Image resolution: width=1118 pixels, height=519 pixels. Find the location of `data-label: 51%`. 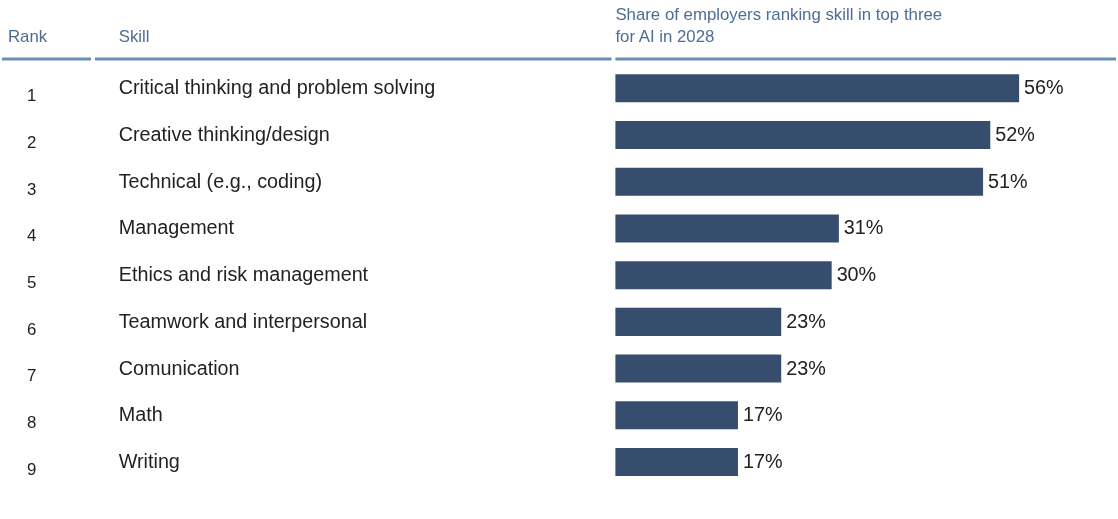

data-label: 51% is located at coordinates (1008, 180).